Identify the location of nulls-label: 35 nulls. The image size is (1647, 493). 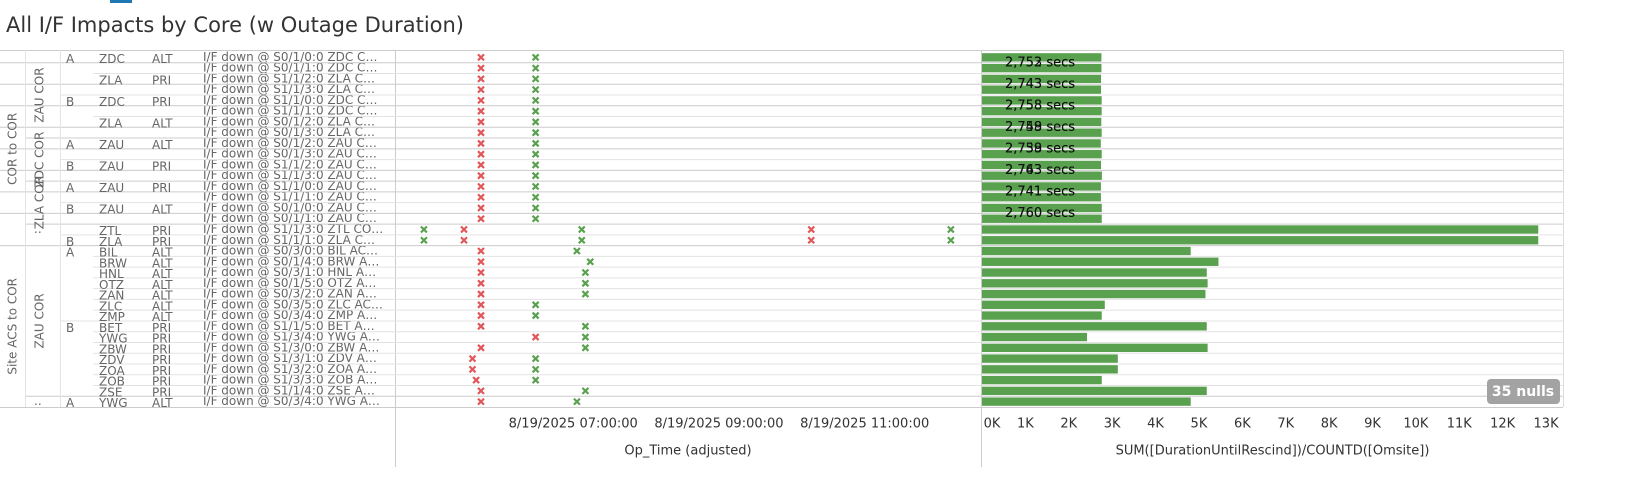
(1523, 392).